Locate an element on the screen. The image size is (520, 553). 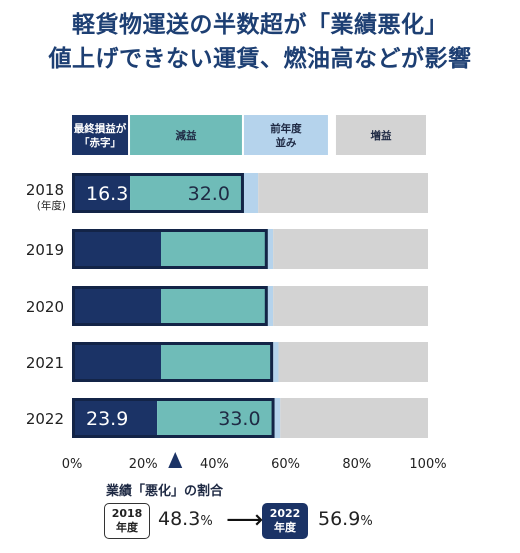
to-percentage: 56.9% is located at coordinates (345, 519).